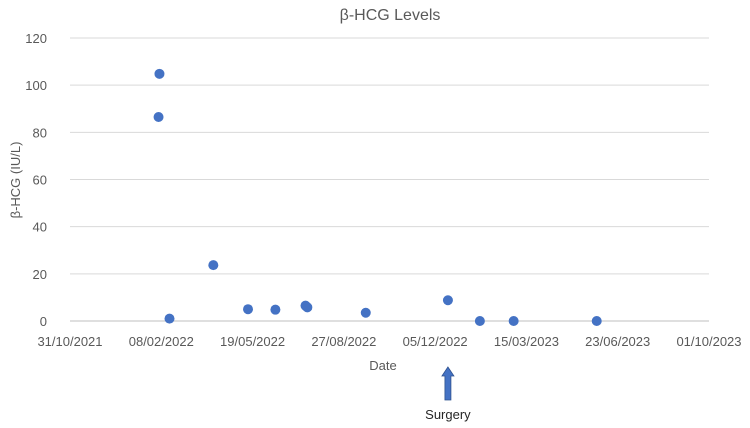  Describe the element at coordinates (390, 15) in the screenshot. I see `chart-title: β-HCG Levels` at that location.